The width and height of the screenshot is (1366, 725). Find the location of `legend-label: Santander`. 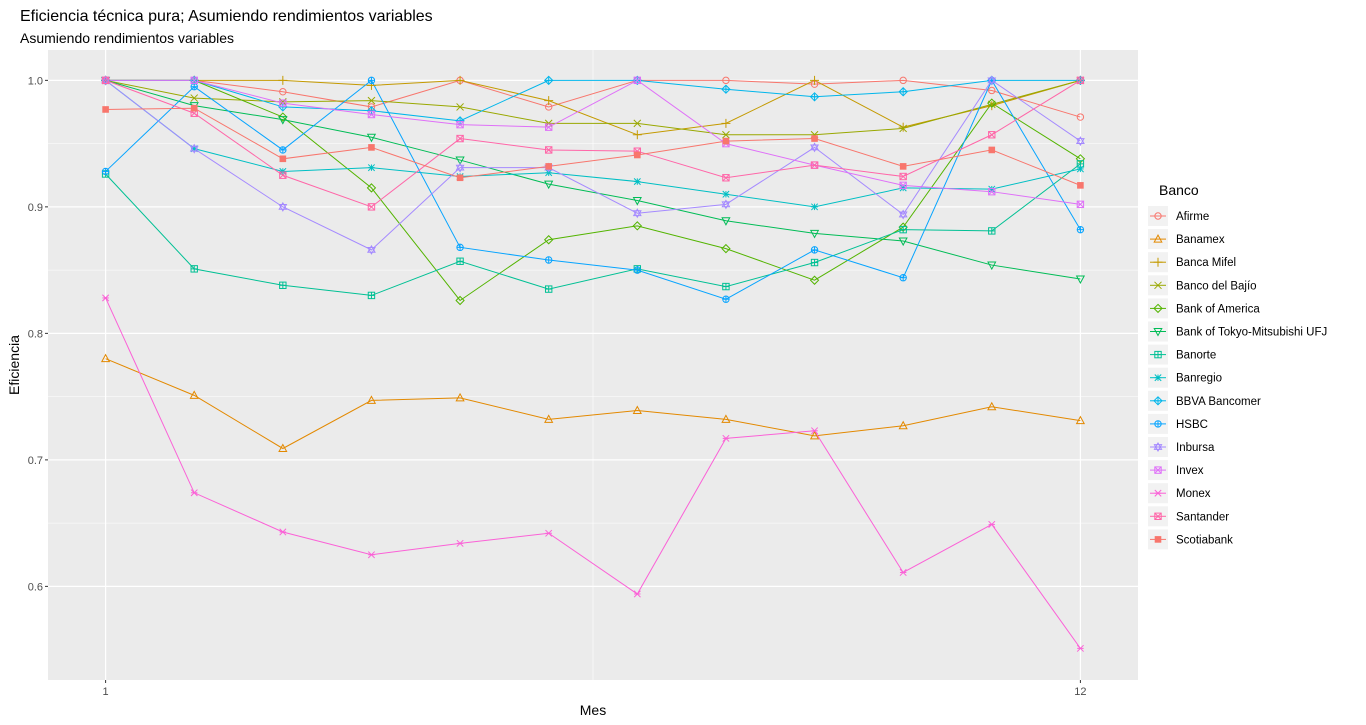

legend-label: Santander is located at coordinates (1202, 517).